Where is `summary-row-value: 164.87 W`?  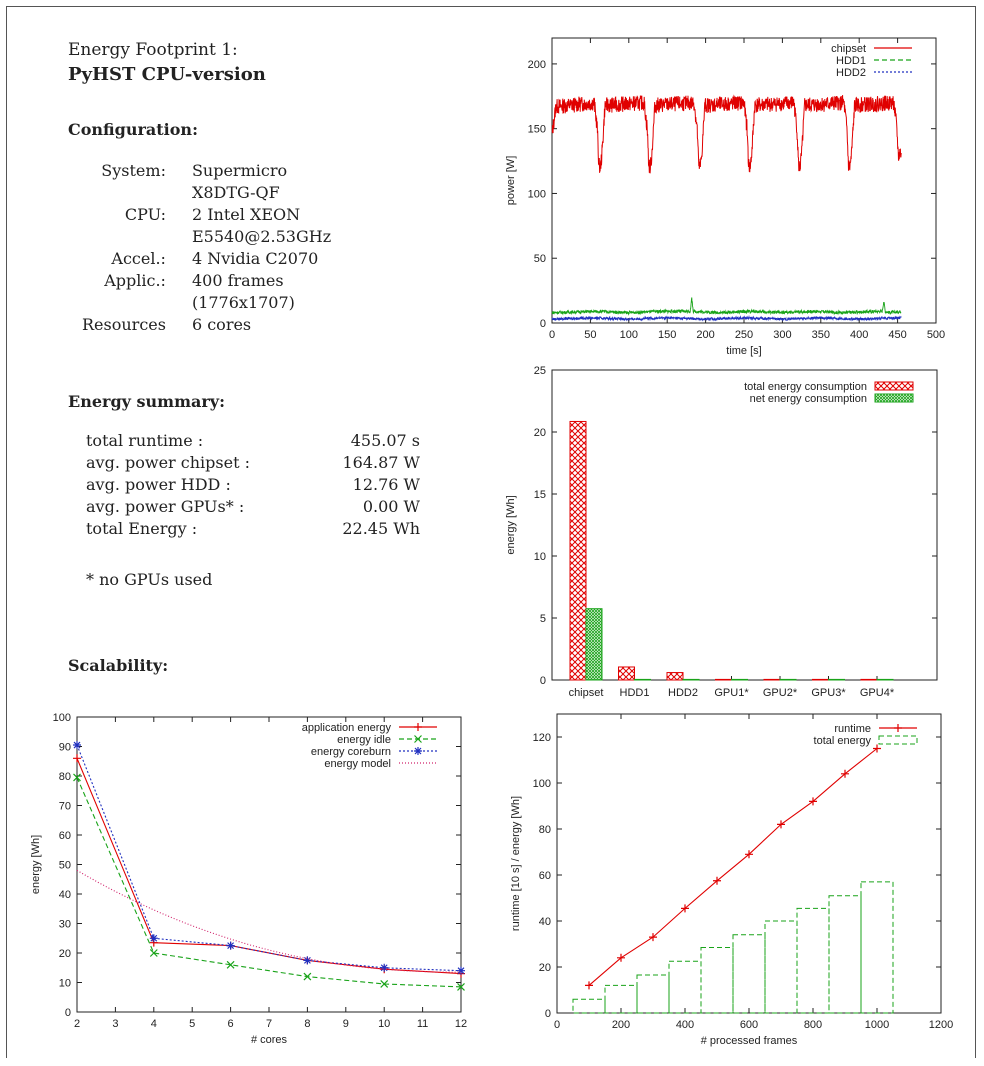 summary-row-value: 164.87 W is located at coordinates (381, 462).